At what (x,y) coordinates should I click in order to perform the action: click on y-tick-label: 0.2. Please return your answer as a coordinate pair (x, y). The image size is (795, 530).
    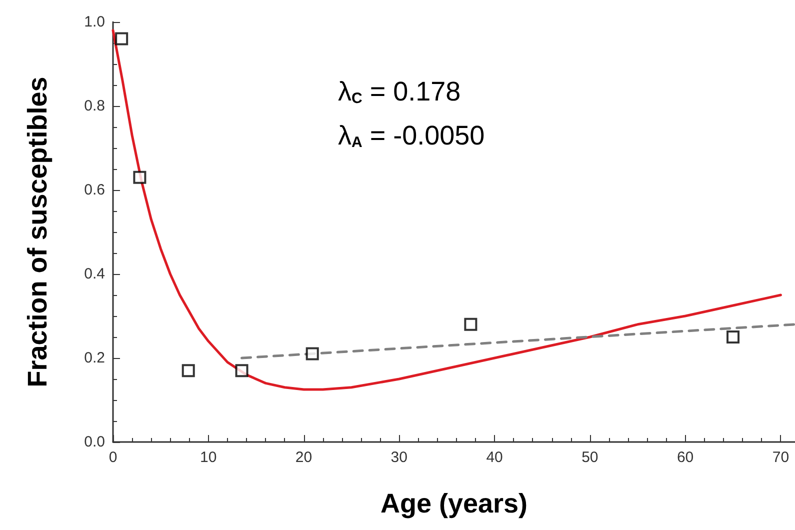
    Looking at the image, I should click on (94, 358).